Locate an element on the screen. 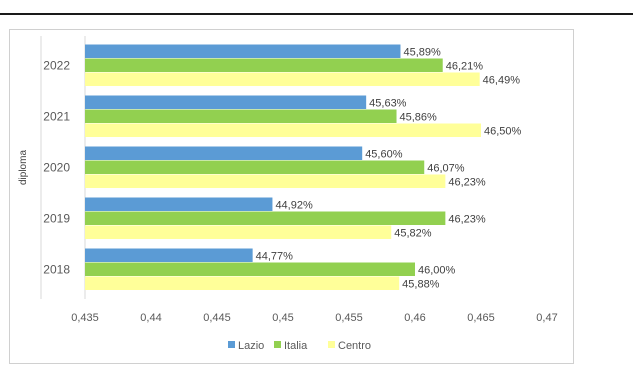 The image size is (633, 379). x-tick-label: 0,46 is located at coordinates (414, 318).